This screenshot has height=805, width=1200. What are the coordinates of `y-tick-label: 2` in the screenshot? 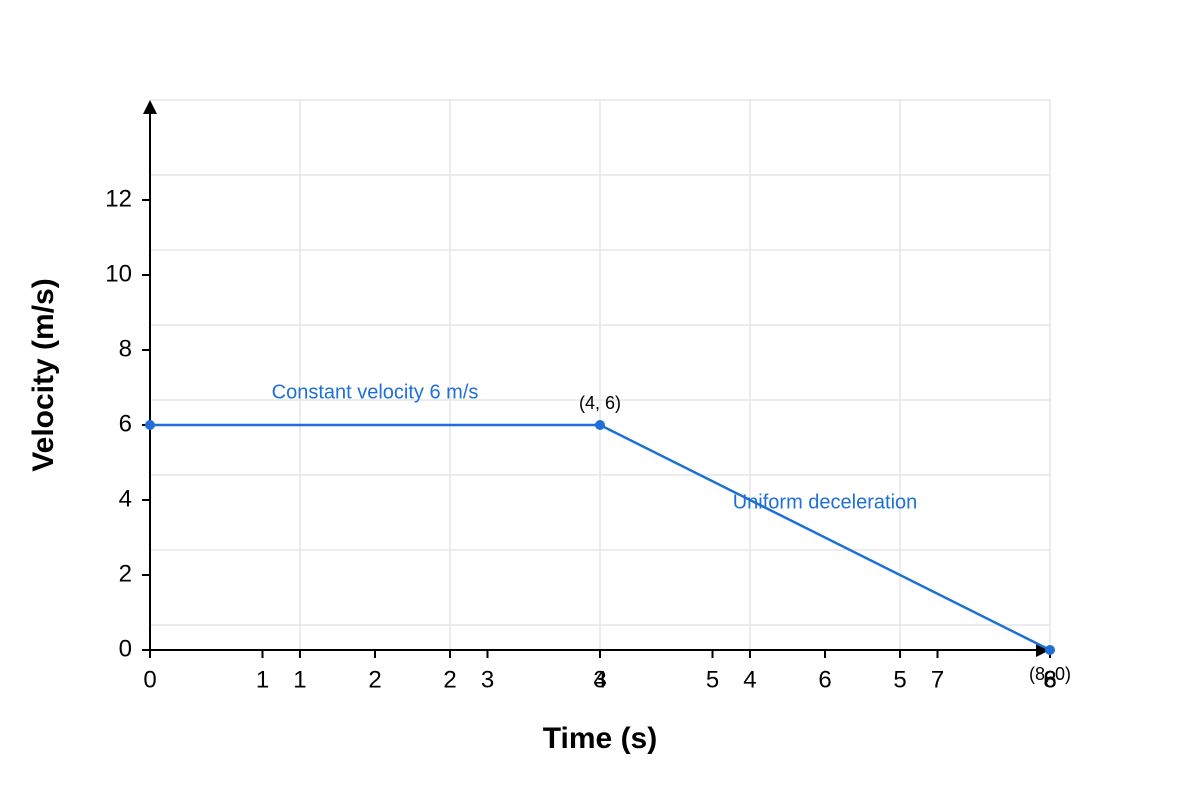 It's located at (125, 573).